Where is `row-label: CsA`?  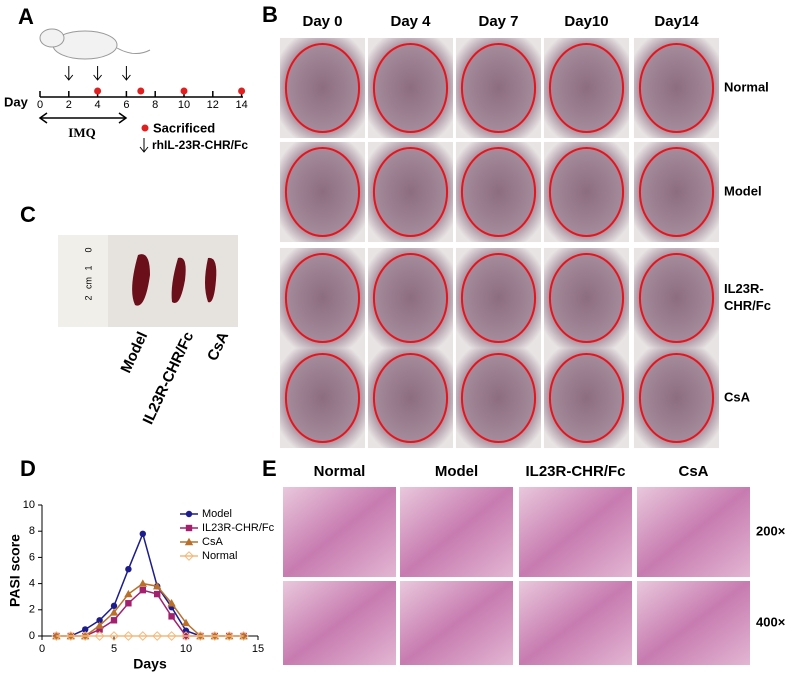
row-label: CsA is located at coordinates (737, 396).